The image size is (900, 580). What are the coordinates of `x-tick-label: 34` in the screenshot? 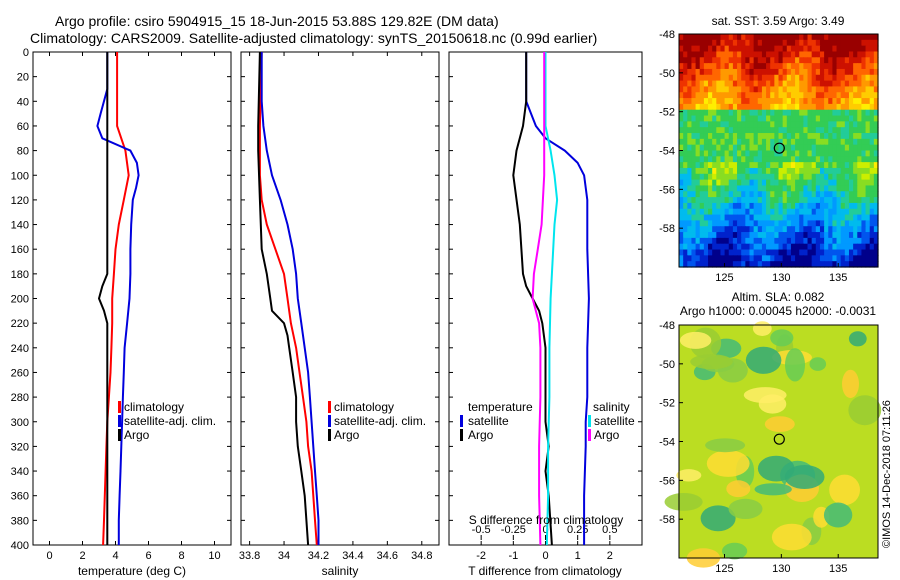 It's located at (284, 556).